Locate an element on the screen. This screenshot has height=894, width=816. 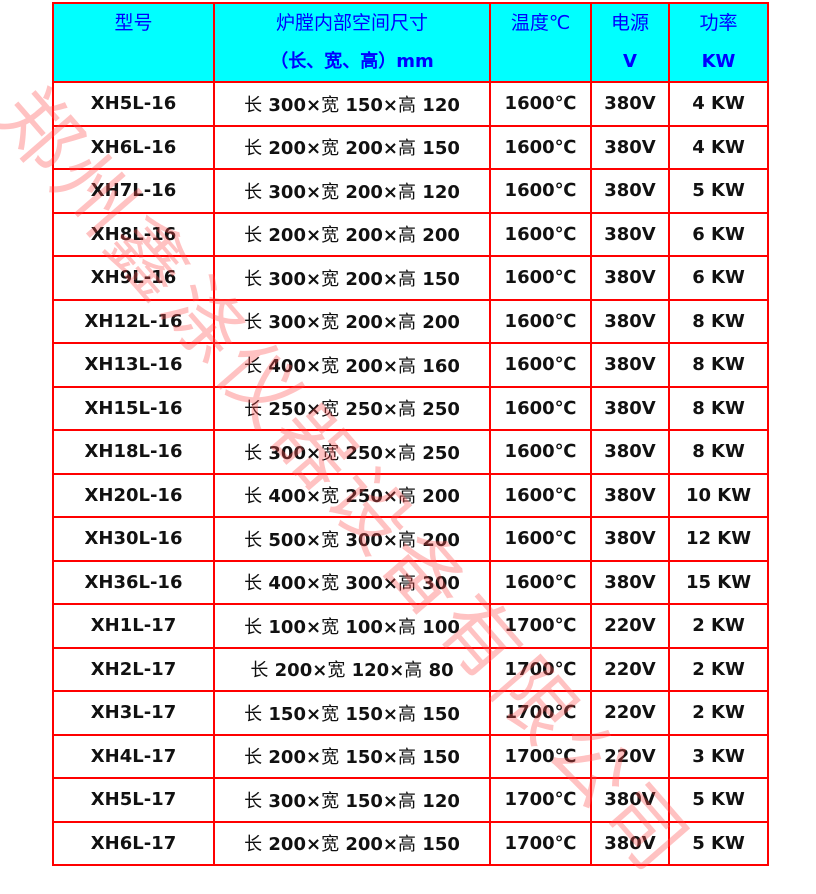
cell-model: XH5L-17 is located at coordinates (133, 800).